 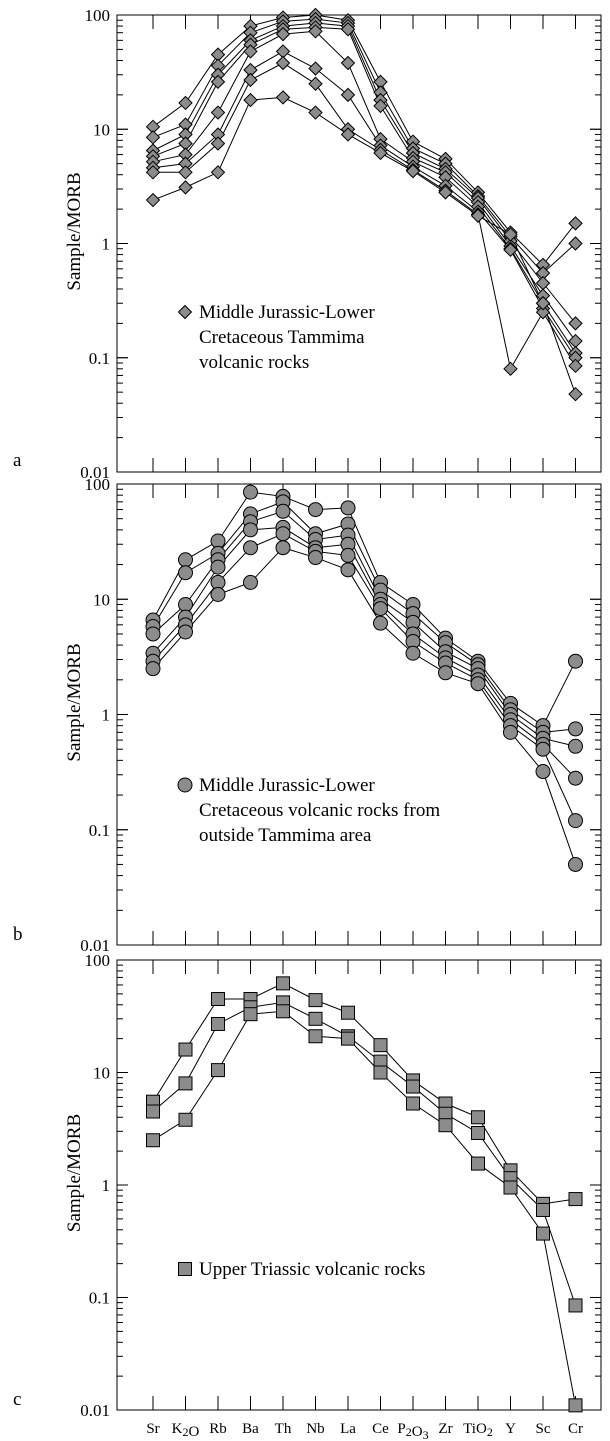 What do you see at coordinates (510, 1429) in the screenshot?
I see `x-tick-label: Y` at bounding box center [510, 1429].